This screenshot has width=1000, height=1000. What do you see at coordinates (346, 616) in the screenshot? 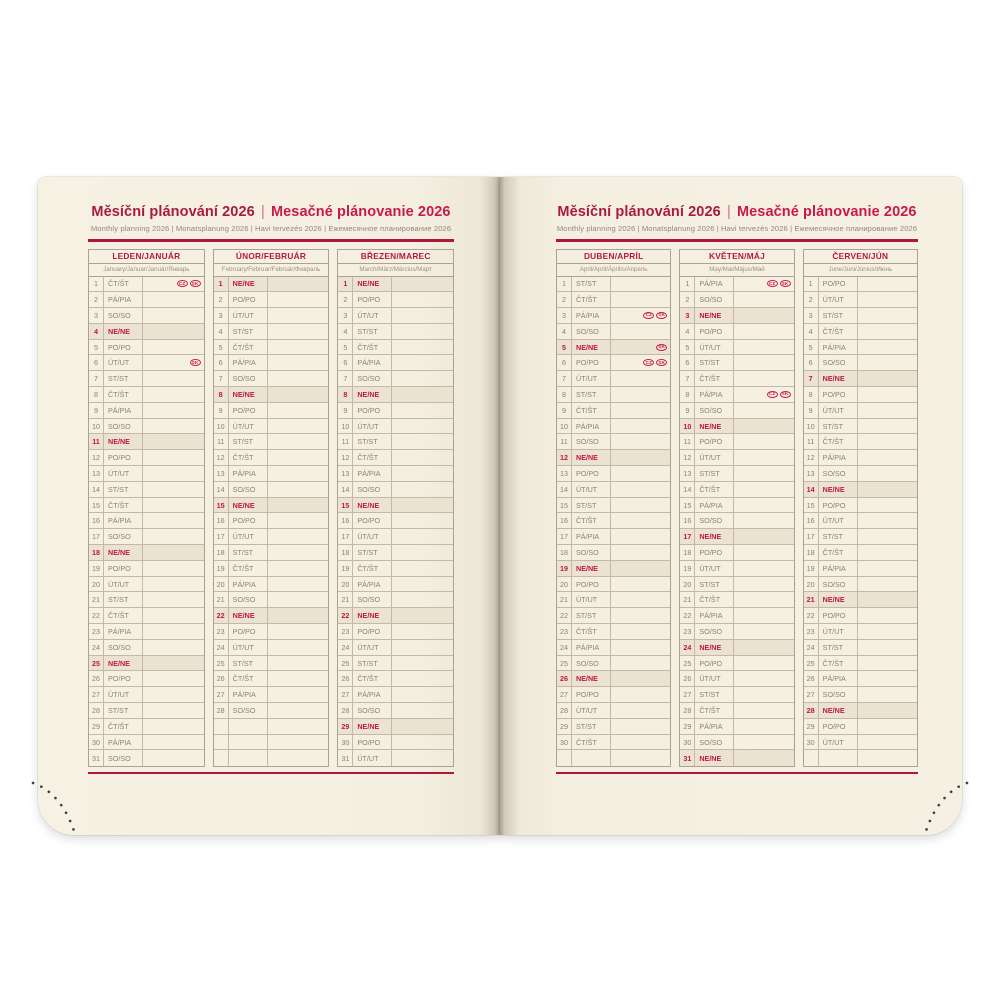
I see `day-number: 22` at bounding box center [346, 616].